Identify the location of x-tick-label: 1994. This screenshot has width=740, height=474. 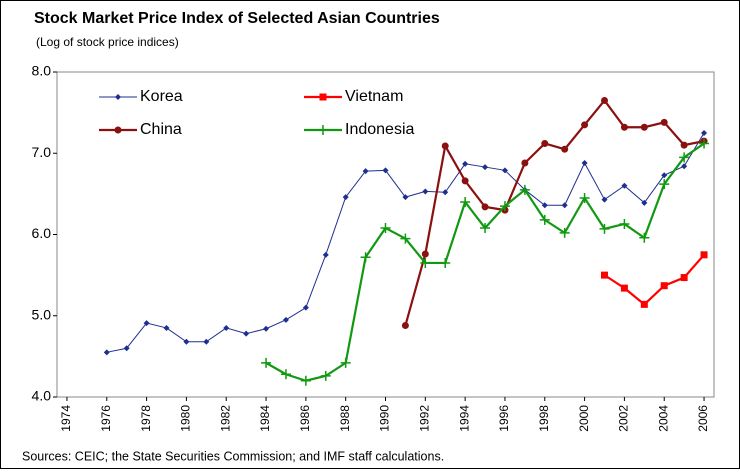
(464, 418).